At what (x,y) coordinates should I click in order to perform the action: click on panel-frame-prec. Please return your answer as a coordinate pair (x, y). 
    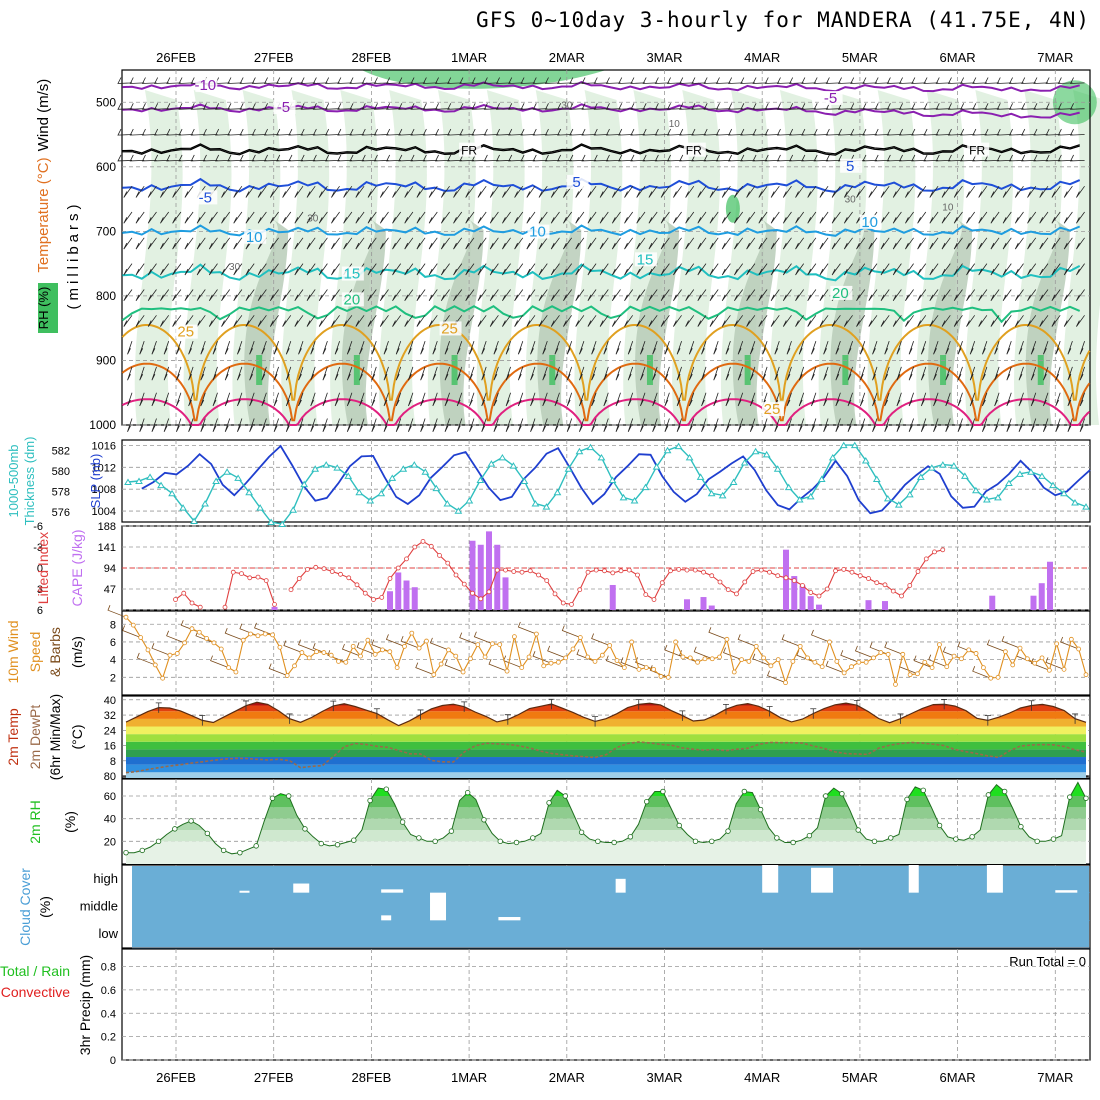
    Looking at the image, I should click on (606, 1004).